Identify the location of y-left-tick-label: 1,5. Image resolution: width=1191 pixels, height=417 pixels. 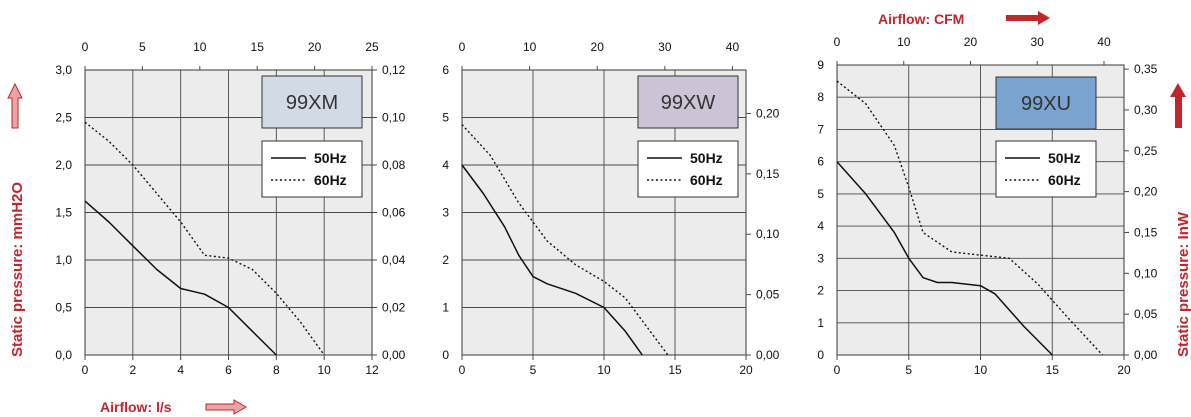
(63, 213).